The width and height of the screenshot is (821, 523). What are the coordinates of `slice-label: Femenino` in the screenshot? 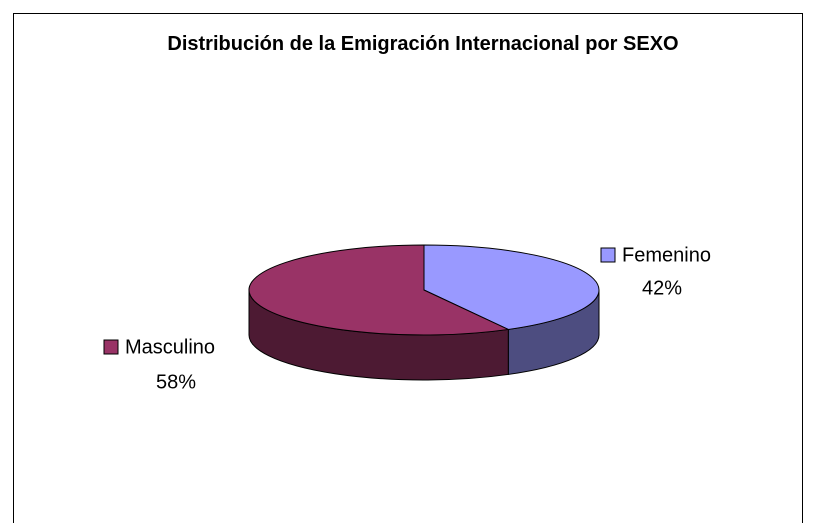 It's located at (666, 255).